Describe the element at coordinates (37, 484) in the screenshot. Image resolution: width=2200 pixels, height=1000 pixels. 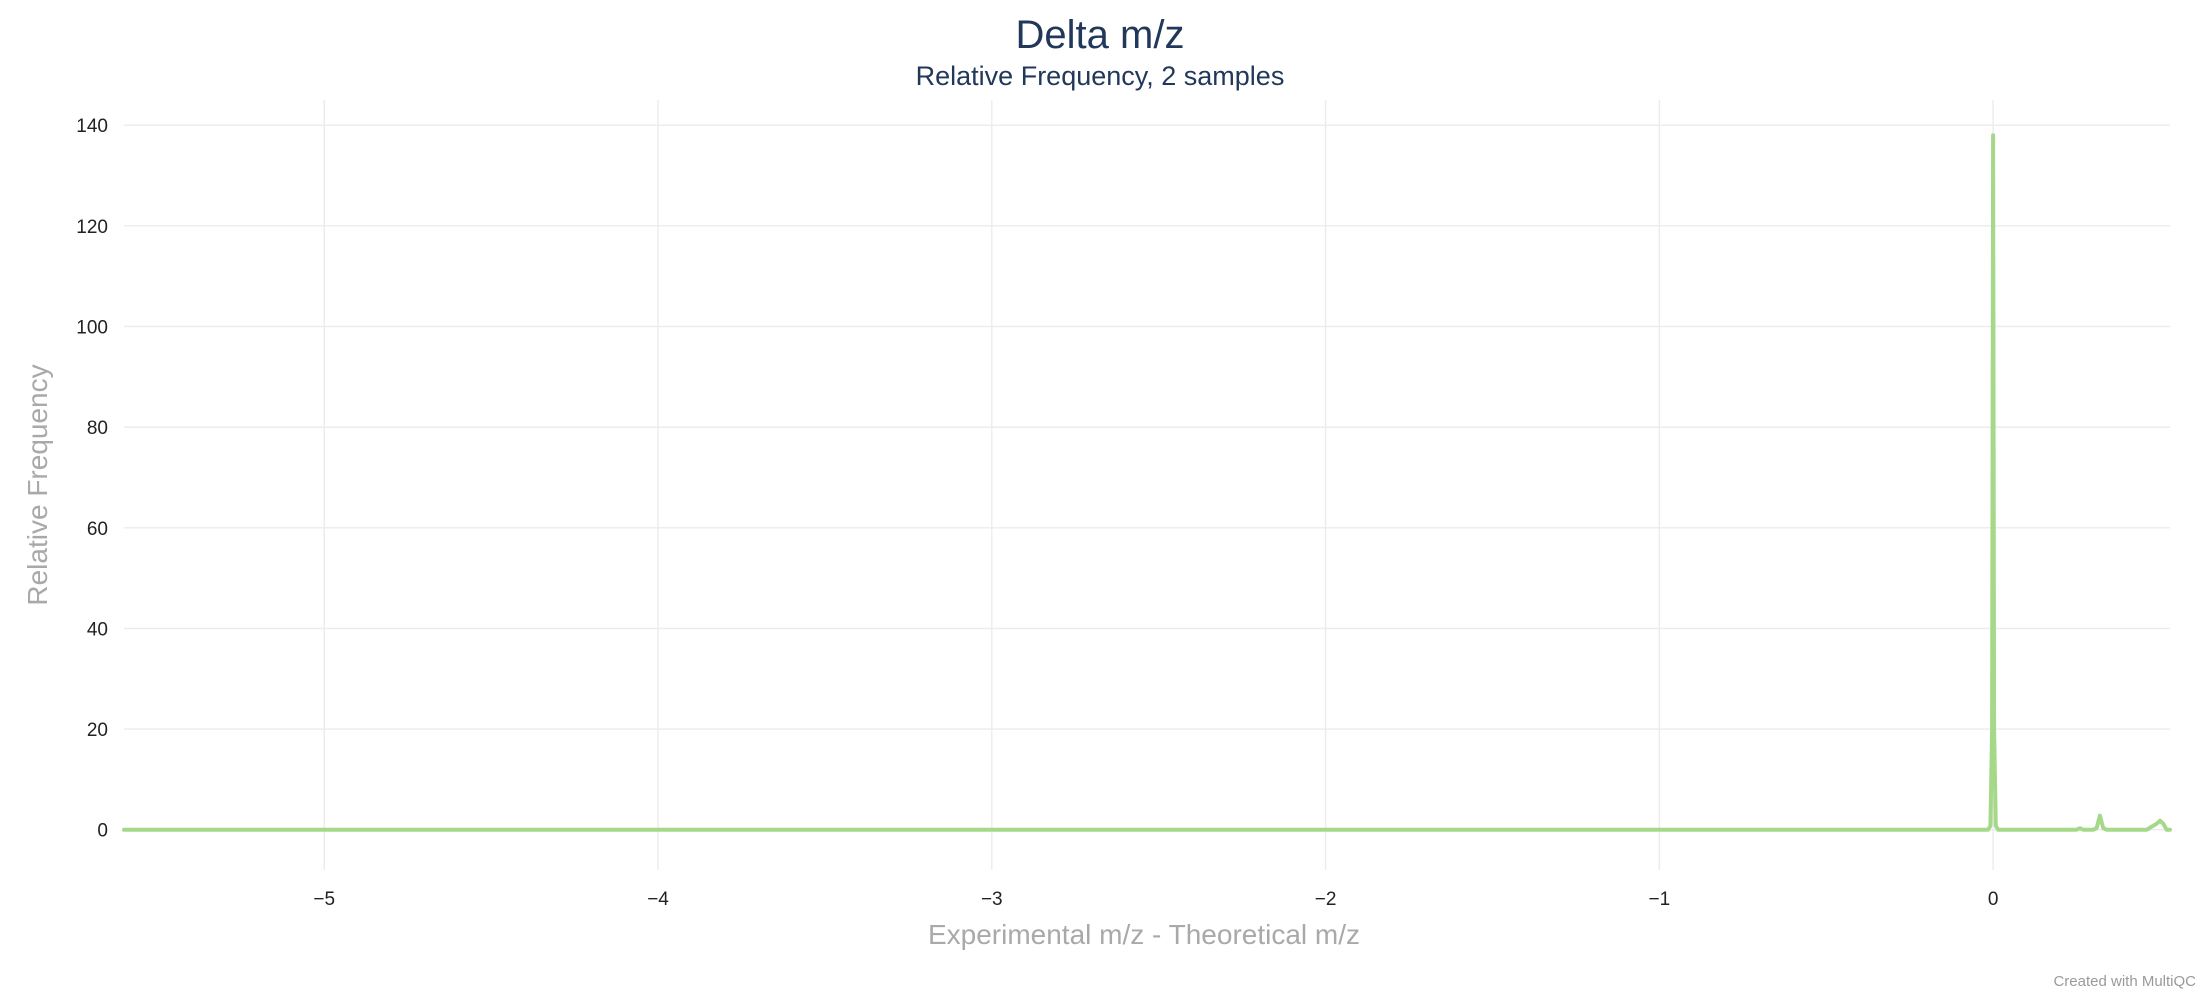
I see `y-axis-title: Relative Frequency` at that location.